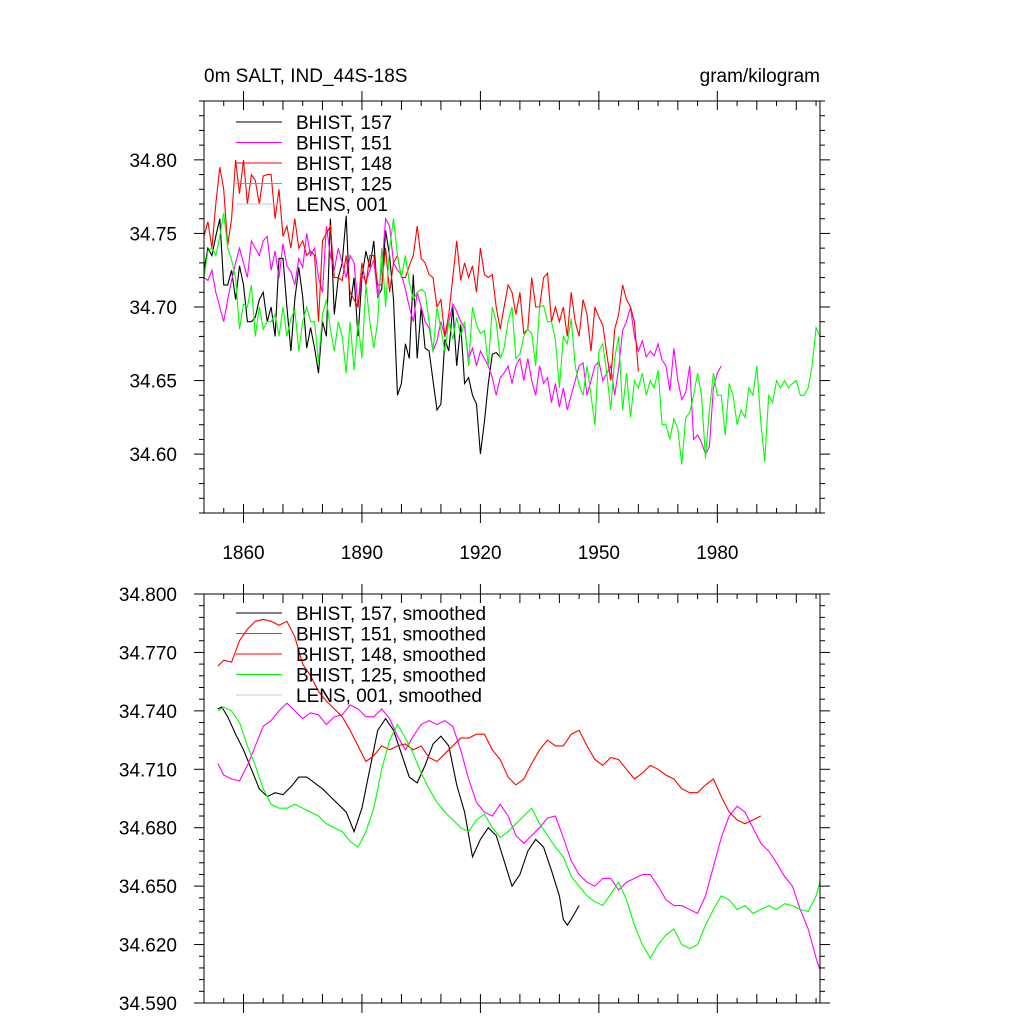  What do you see at coordinates (599, 553) in the screenshot?
I see `x-tick-label: 1950` at bounding box center [599, 553].